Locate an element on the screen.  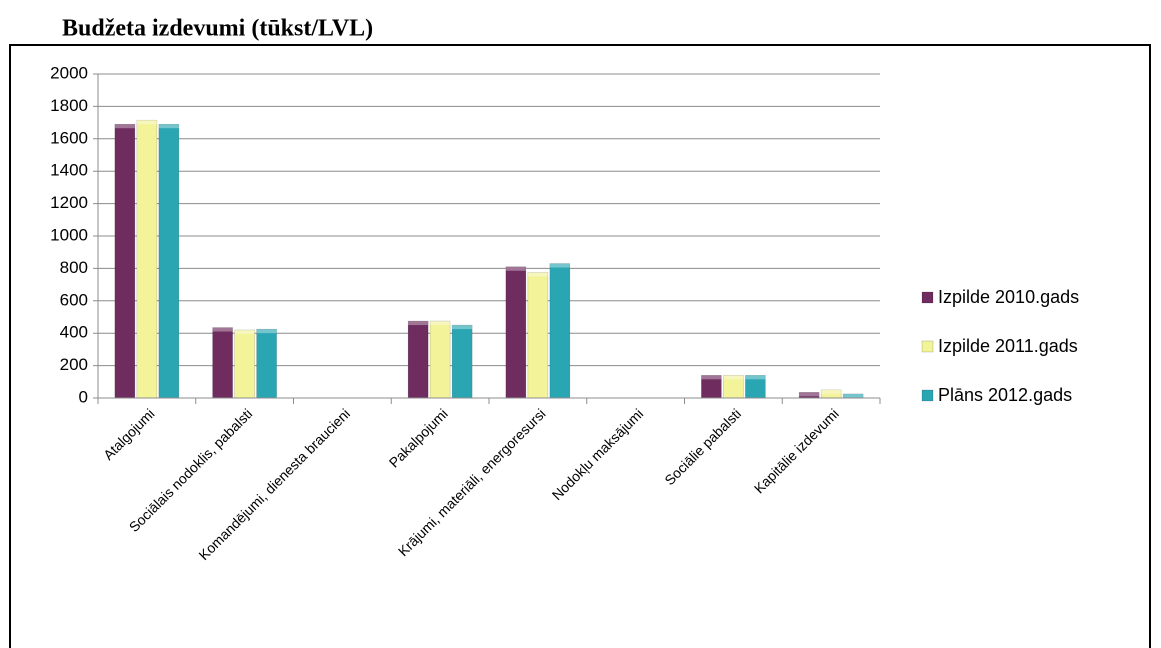
y-tick-label: 200 is located at coordinates (74, 364).